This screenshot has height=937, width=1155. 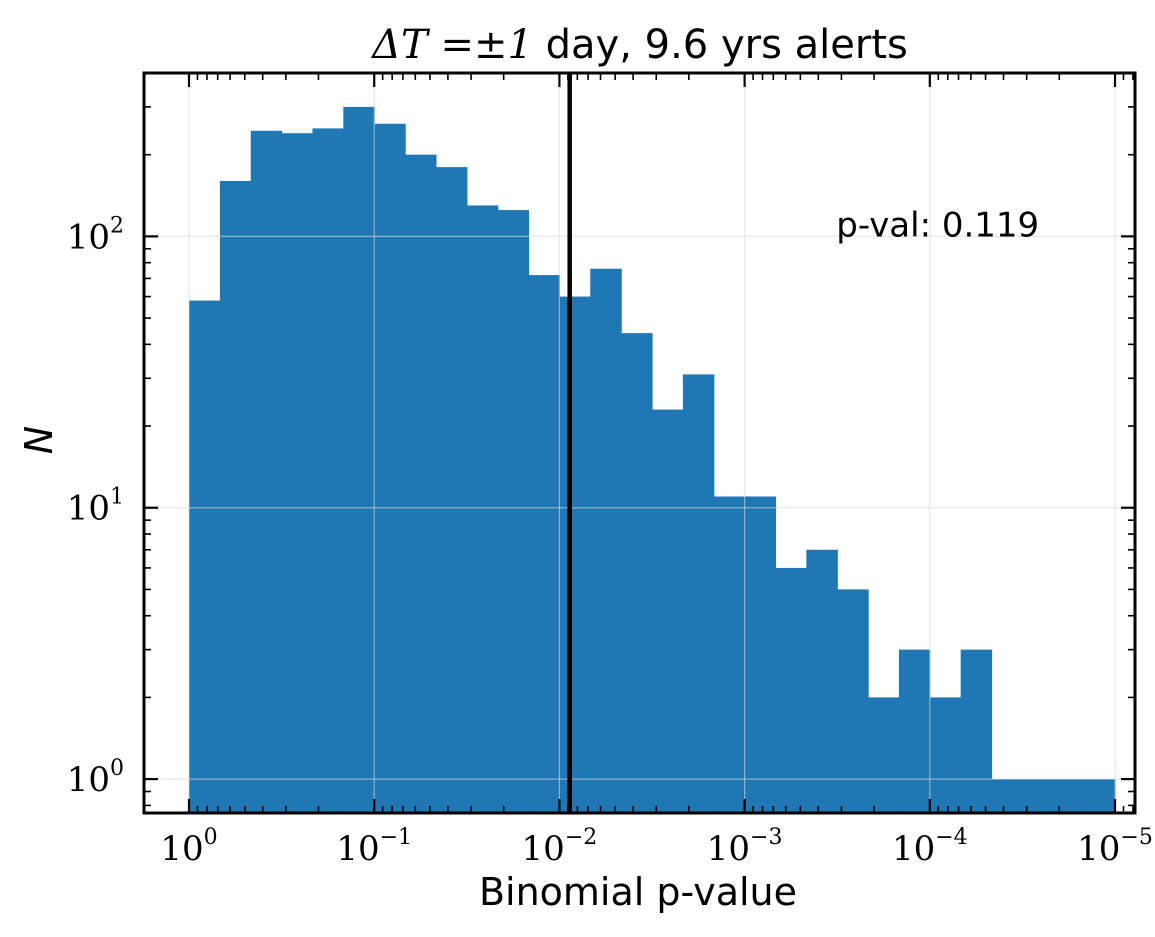 I want to click on p-val-annotation: p-val: 0.119, so click(x=937, y=225).